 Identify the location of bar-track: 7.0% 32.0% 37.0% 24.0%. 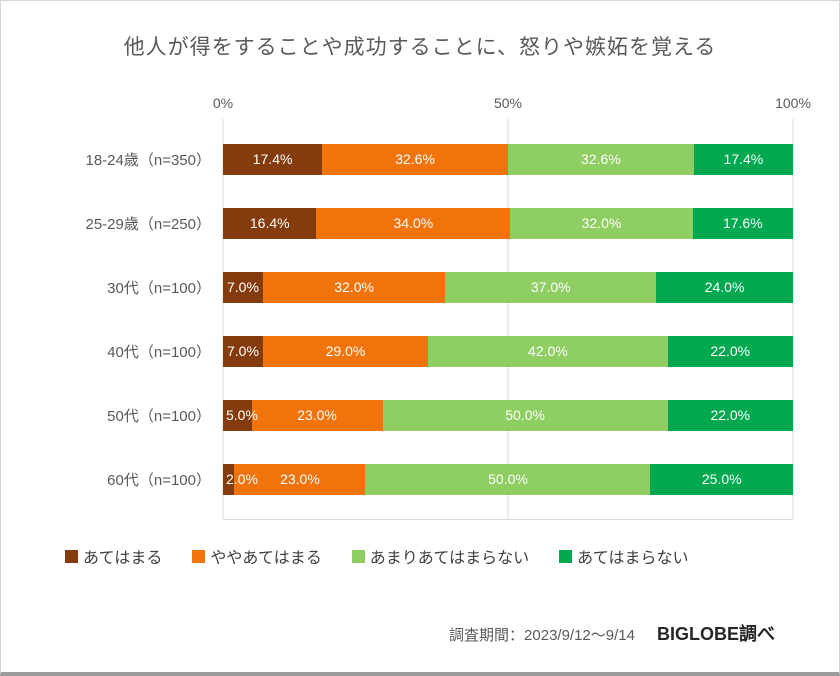
(508, 287).